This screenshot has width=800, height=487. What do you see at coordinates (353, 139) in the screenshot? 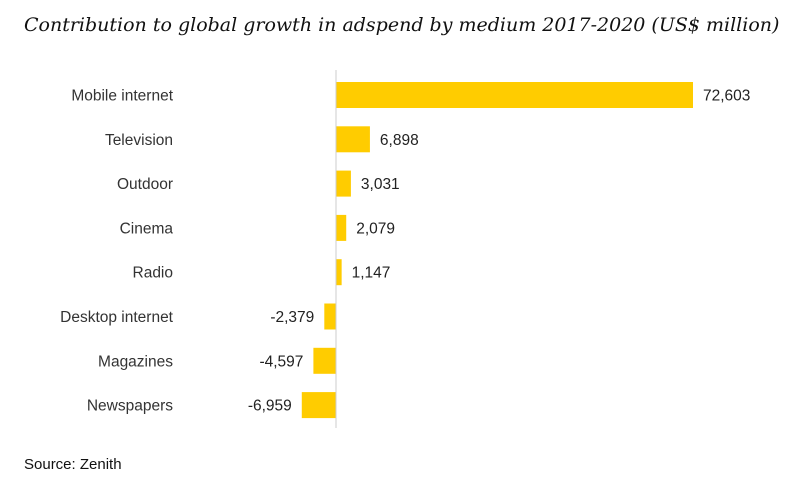
I see `bar-television` at bounding box center [353, 139].